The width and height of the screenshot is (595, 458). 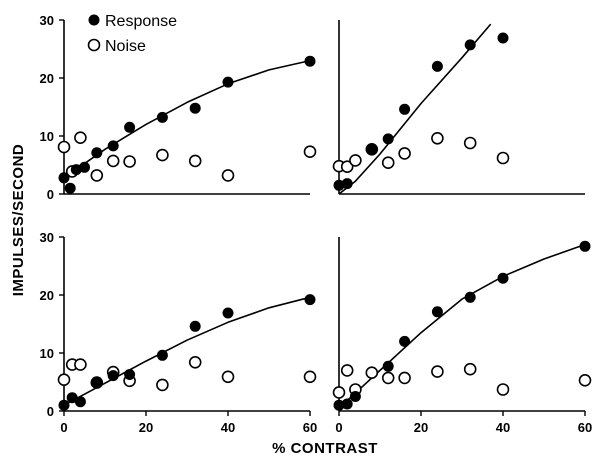 What do you see at coordinates (94, 20) in the screenshot?
I see `legend-response-marker` at bounding box center [94, 20].